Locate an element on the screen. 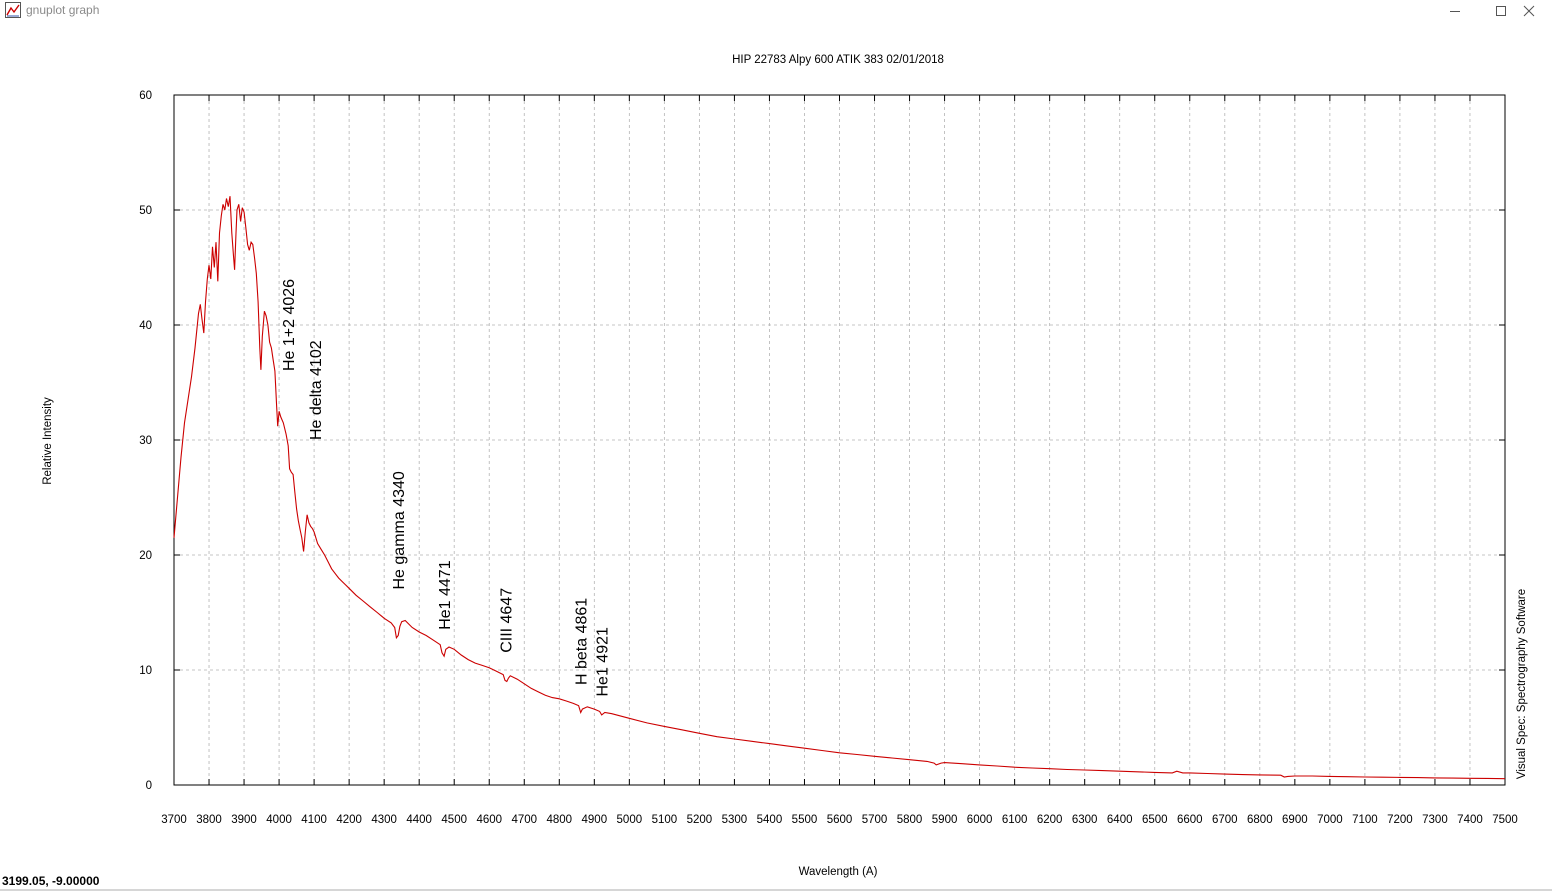 This screenshot has width=1552, height=891. x-tick-label: 4900 is located at coordinates (595, 820).